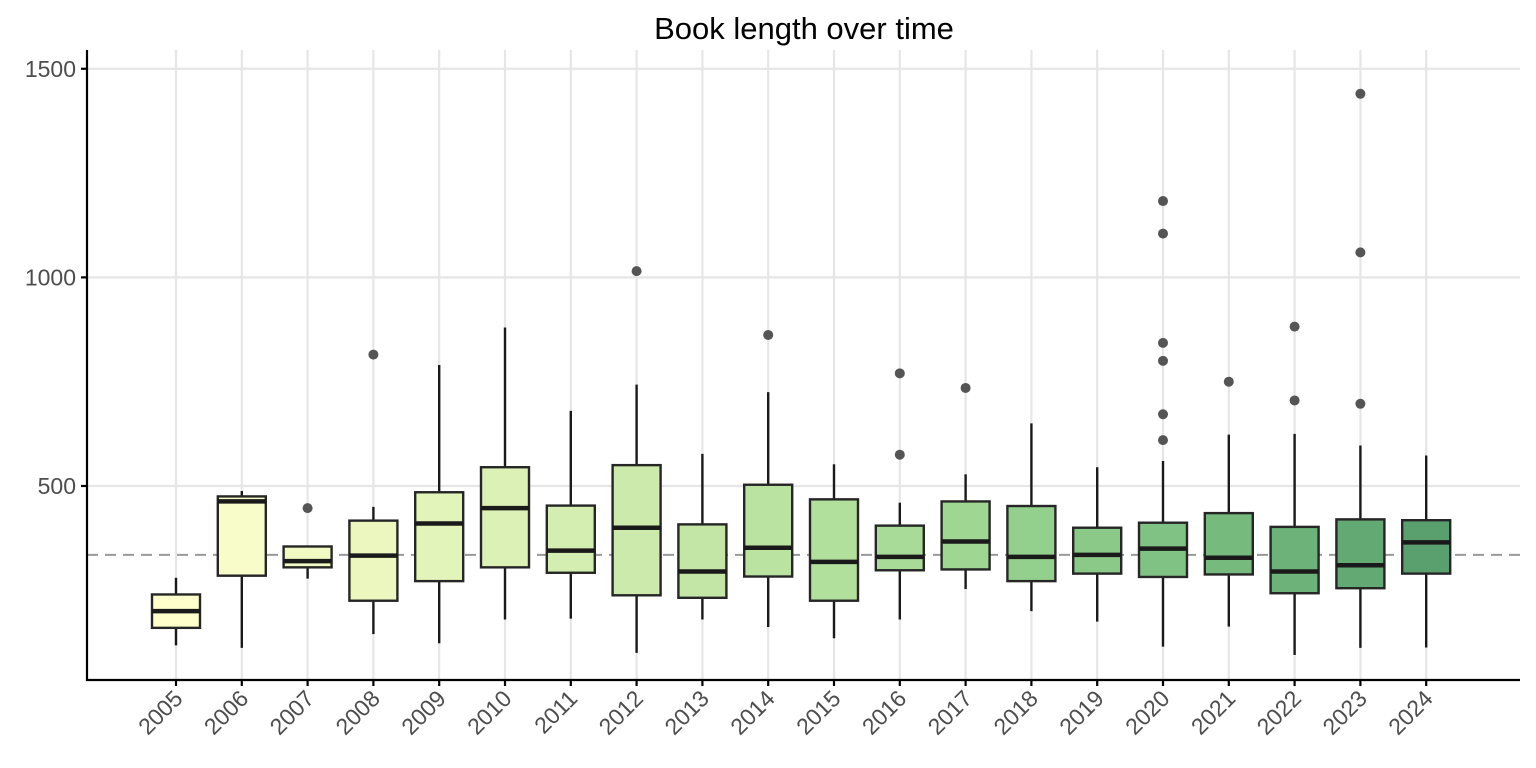 This screenshot has height=768, width=1536. I want to click on x-tick-label: 2013, so click(686, 712).